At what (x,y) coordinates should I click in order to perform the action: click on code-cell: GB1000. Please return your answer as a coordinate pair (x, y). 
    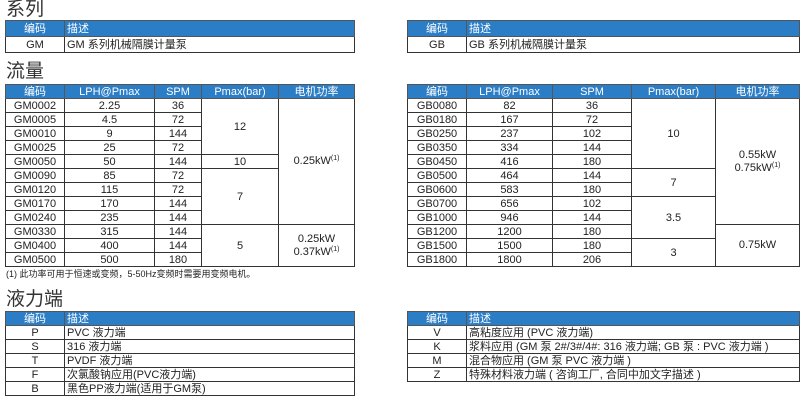
    Looking at the image, I should click on (437, 217).